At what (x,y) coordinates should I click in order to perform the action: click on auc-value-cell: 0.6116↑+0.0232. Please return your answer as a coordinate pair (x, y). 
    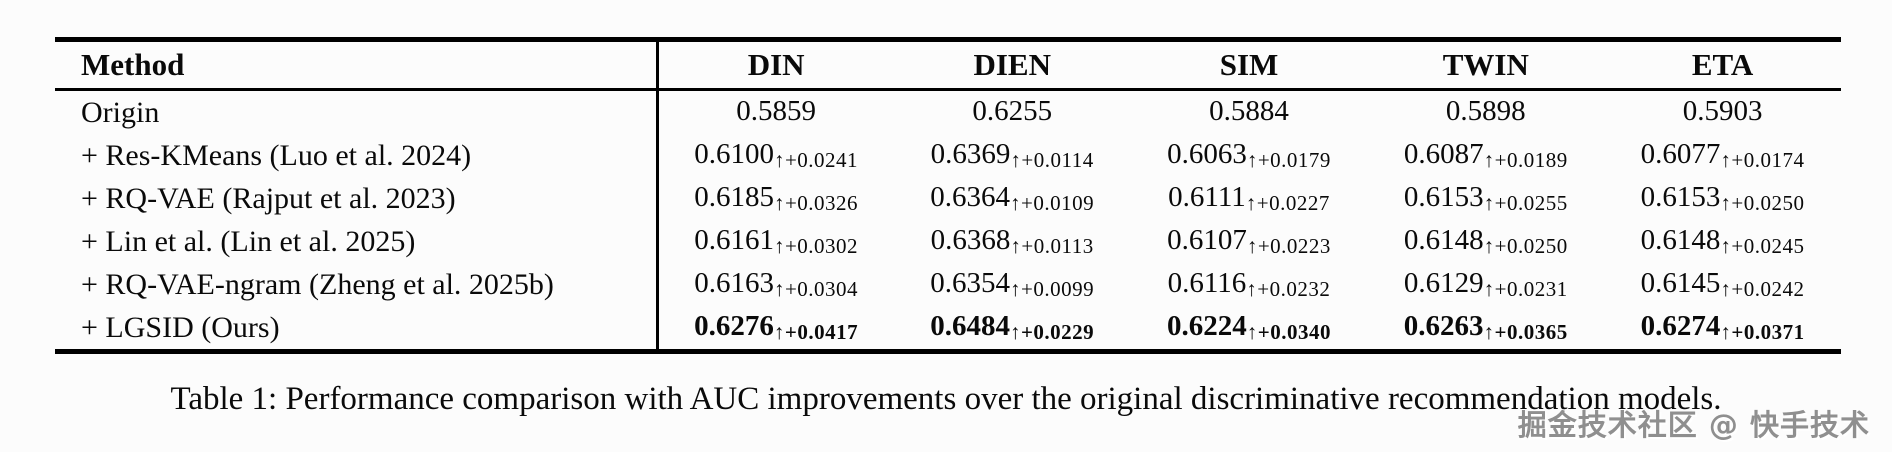
    Looking at the image, I should click on (1249, 284).